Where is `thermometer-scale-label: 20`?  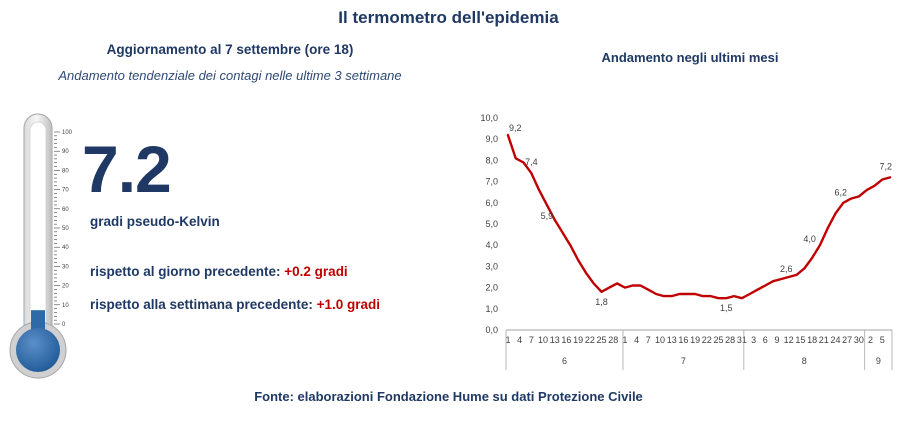
thermometer-scale-label: 20 is located at coordinates (65, 287).